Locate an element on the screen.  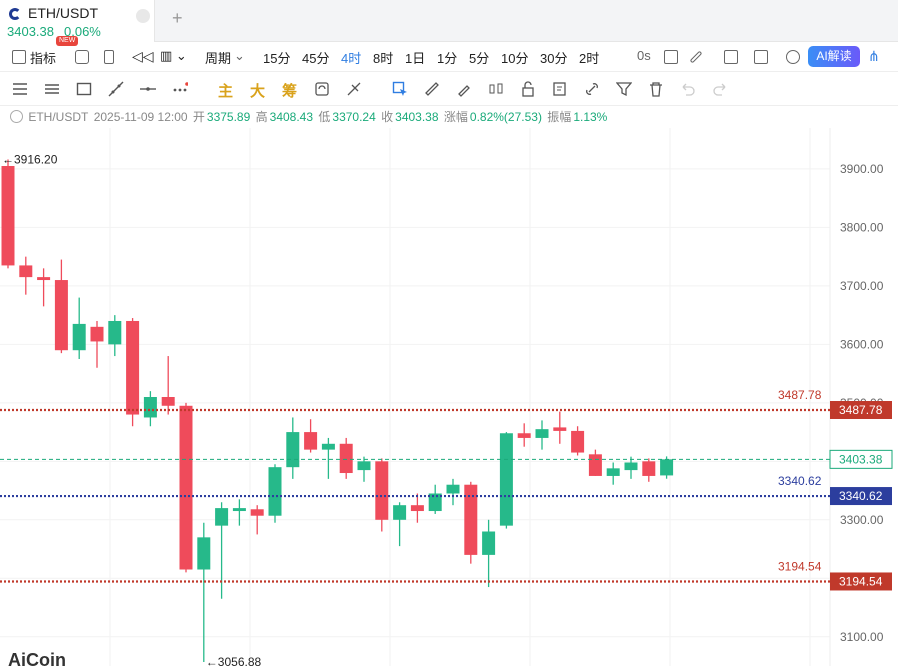
layout-icon is located at coordinates (109, 57).